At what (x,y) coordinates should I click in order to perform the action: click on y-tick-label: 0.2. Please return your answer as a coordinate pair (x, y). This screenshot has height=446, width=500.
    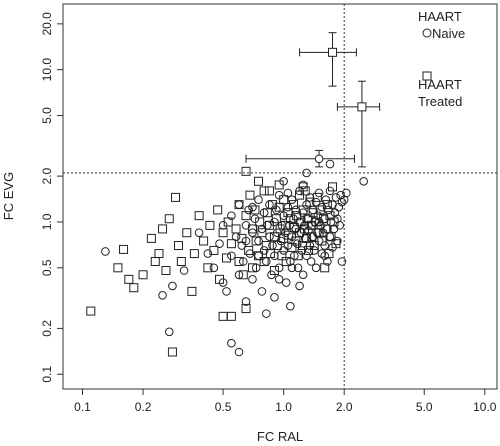
    Looking at the image, I should click on (47, 328).